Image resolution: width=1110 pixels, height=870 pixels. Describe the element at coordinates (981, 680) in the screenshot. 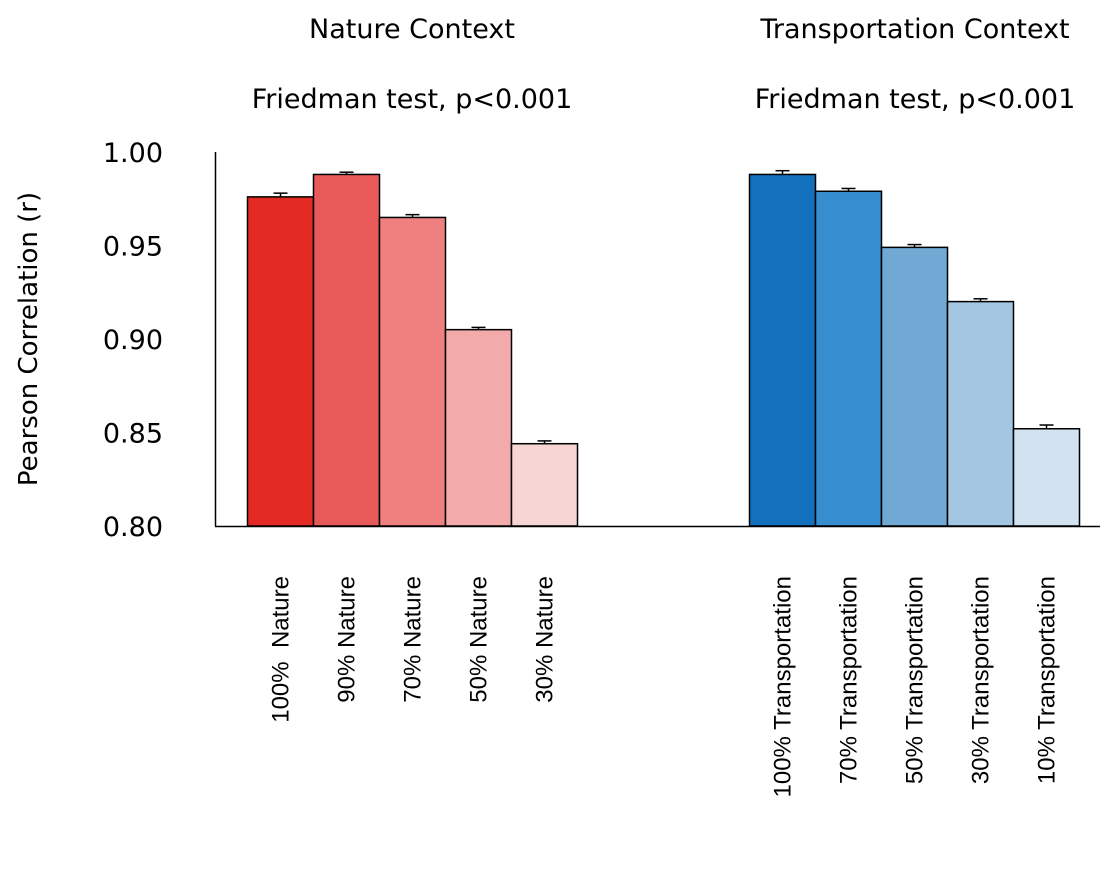

I see `x-tick-label: 30% Transportation` at that location.